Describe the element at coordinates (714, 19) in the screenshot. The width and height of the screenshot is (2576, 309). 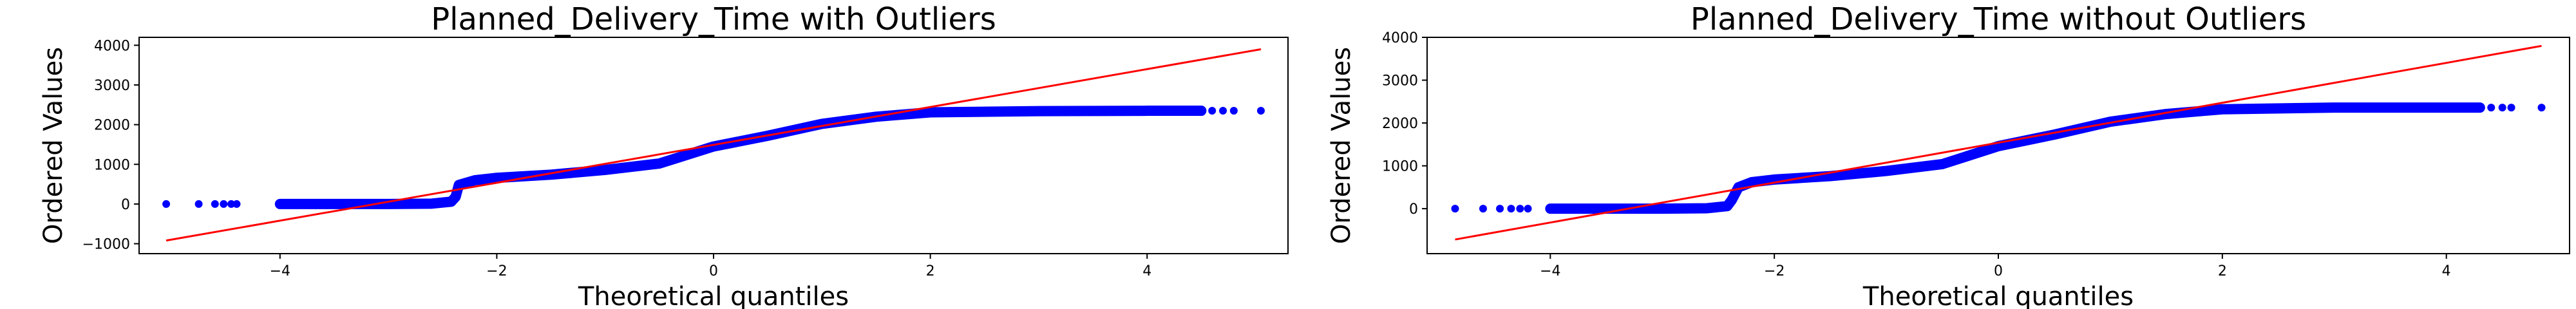
I see `chart-title: Planned_Delivery_Time with Outliers` at that location.